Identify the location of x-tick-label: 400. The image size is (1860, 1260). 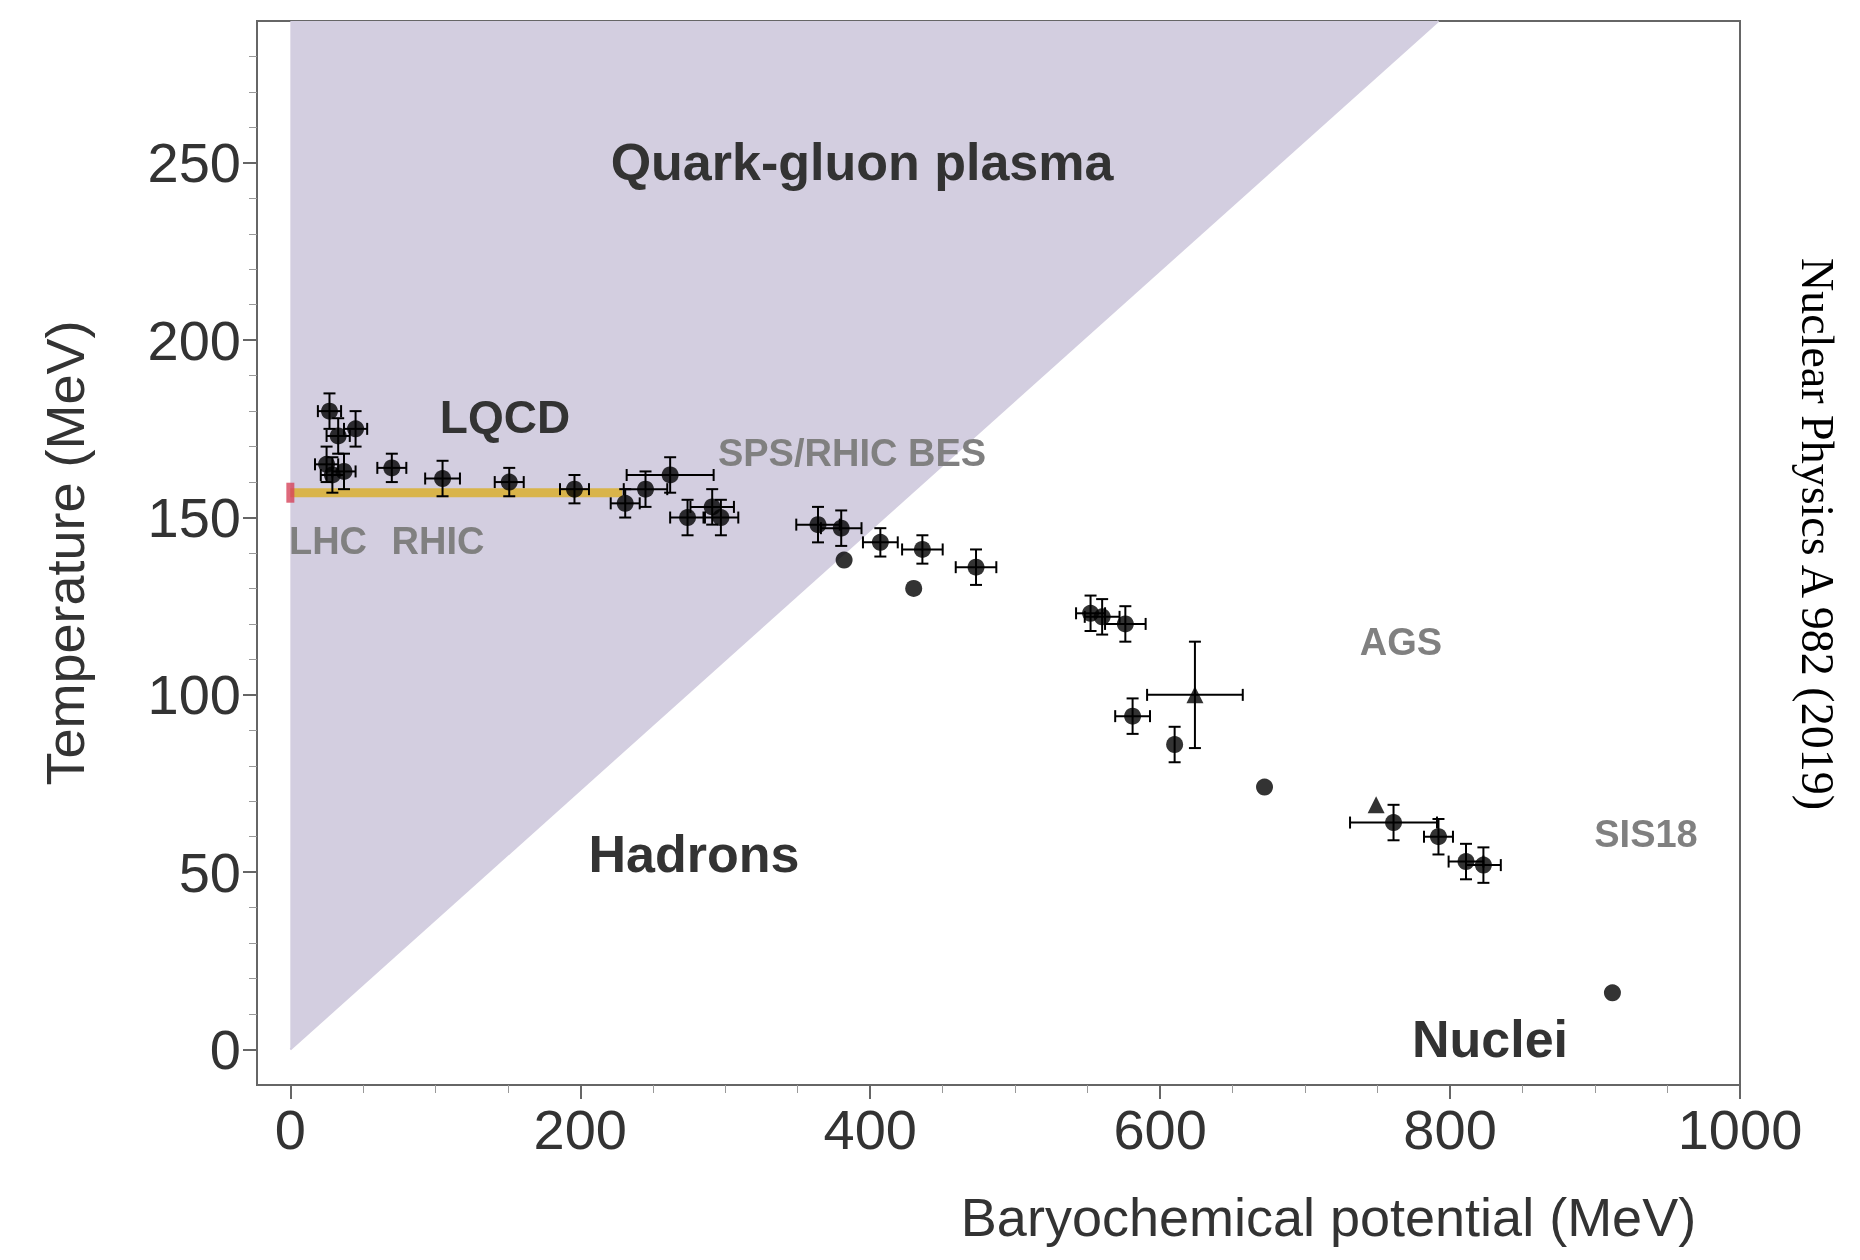
(870, 1129).